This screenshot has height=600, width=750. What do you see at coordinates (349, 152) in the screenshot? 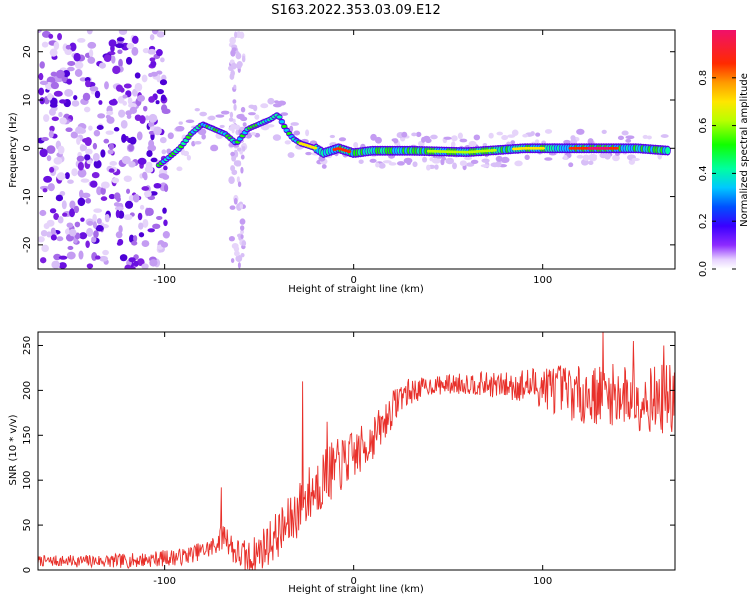
I see `signal-peak` at bounding box center [349, 152].